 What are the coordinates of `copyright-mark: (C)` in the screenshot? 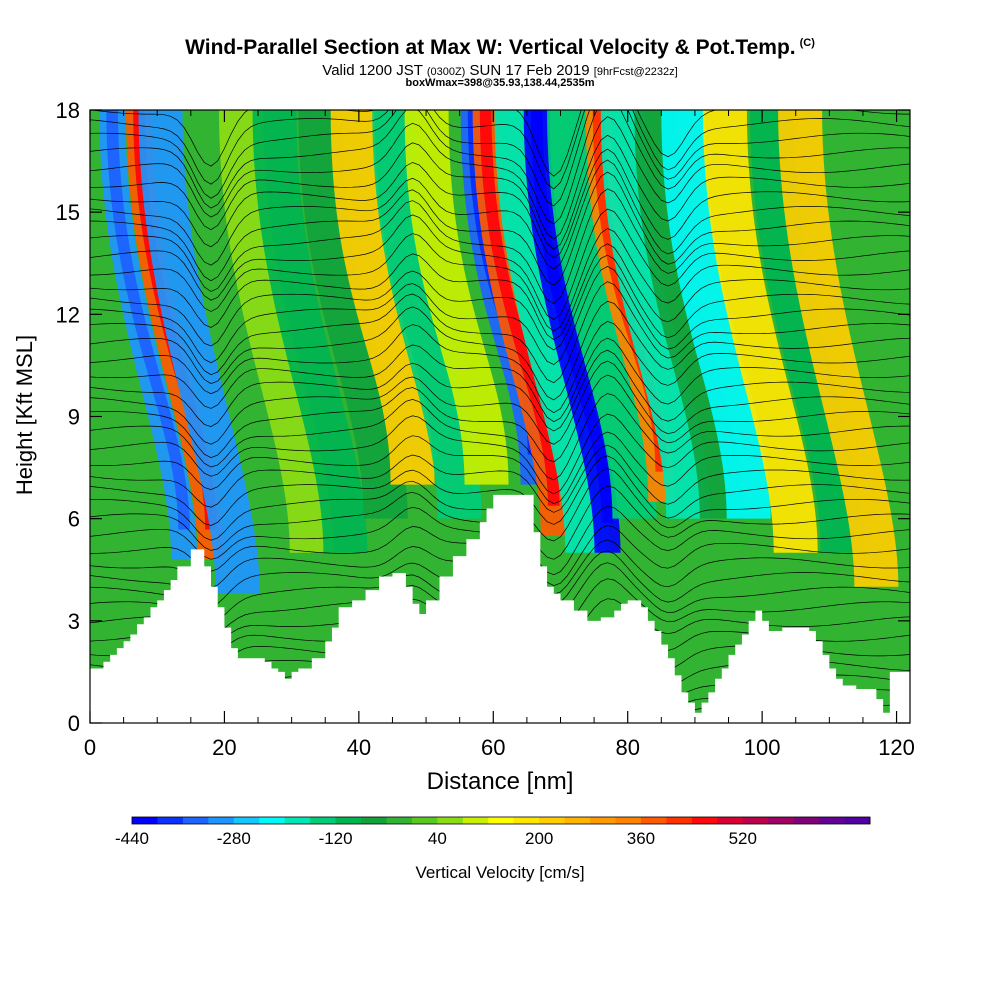 It's located at (807, 43).